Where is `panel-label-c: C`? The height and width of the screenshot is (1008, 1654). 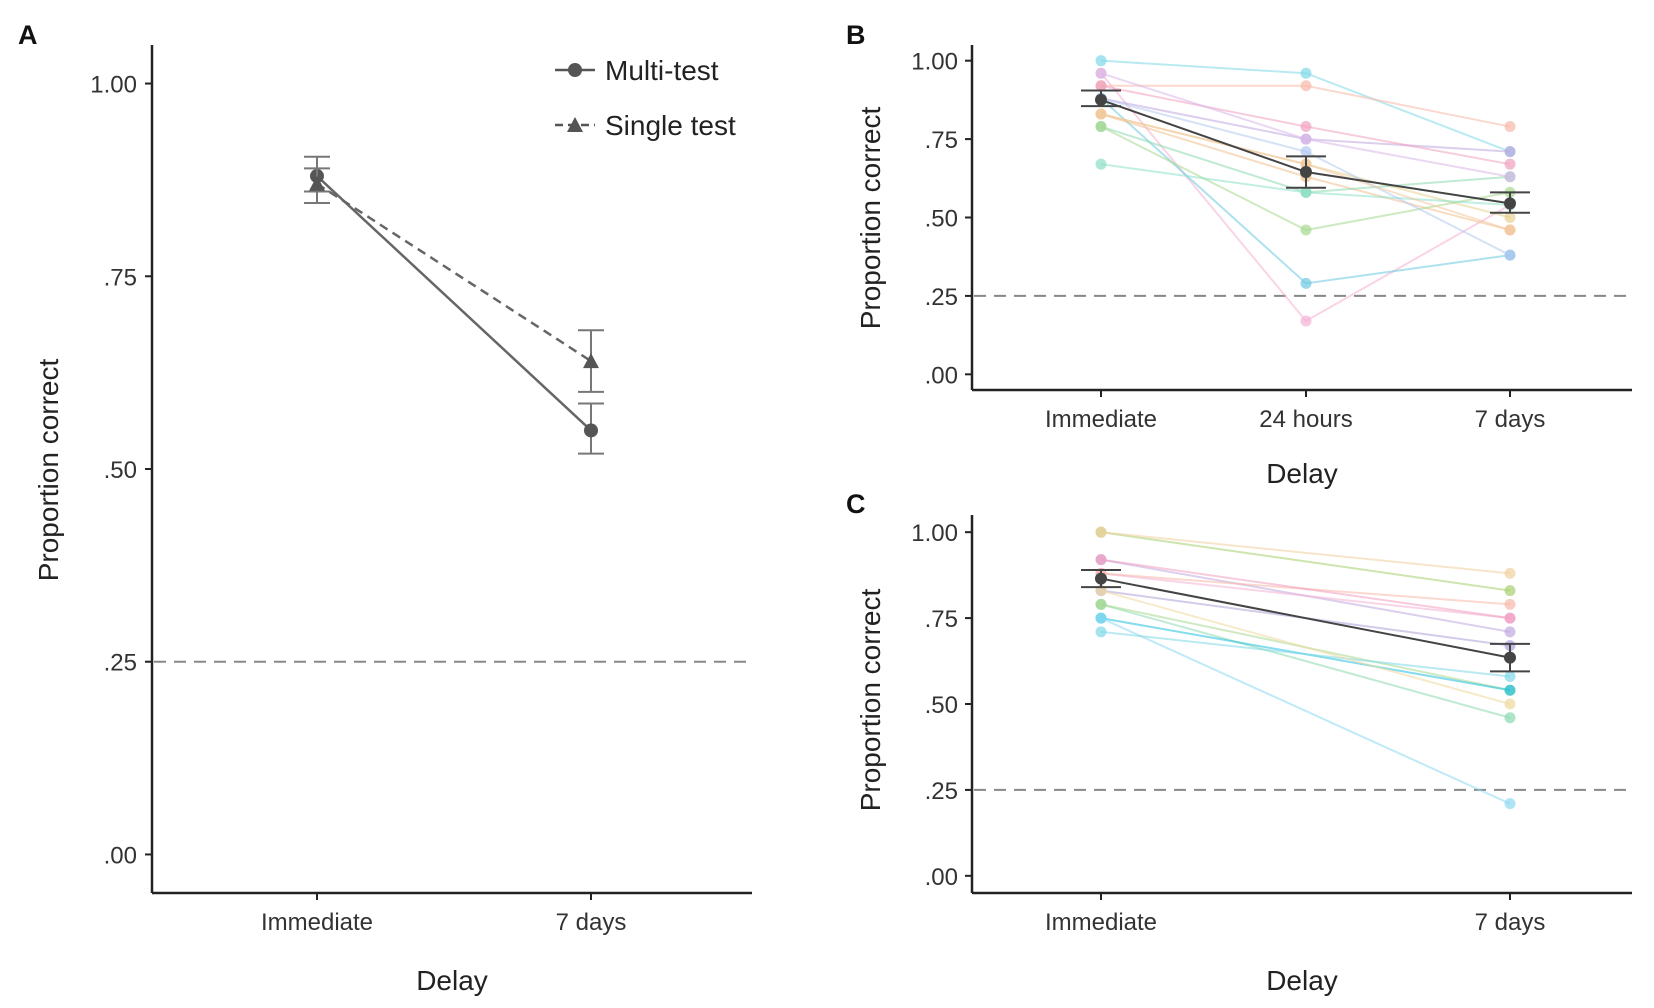 panel-label-c: C is located at coordinates (856, 504).